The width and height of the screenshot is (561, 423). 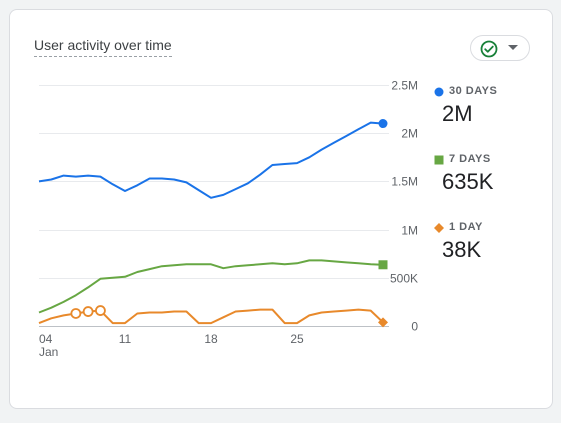 I want to click on y-tick-label: 500K, so click(x=404, y=279).